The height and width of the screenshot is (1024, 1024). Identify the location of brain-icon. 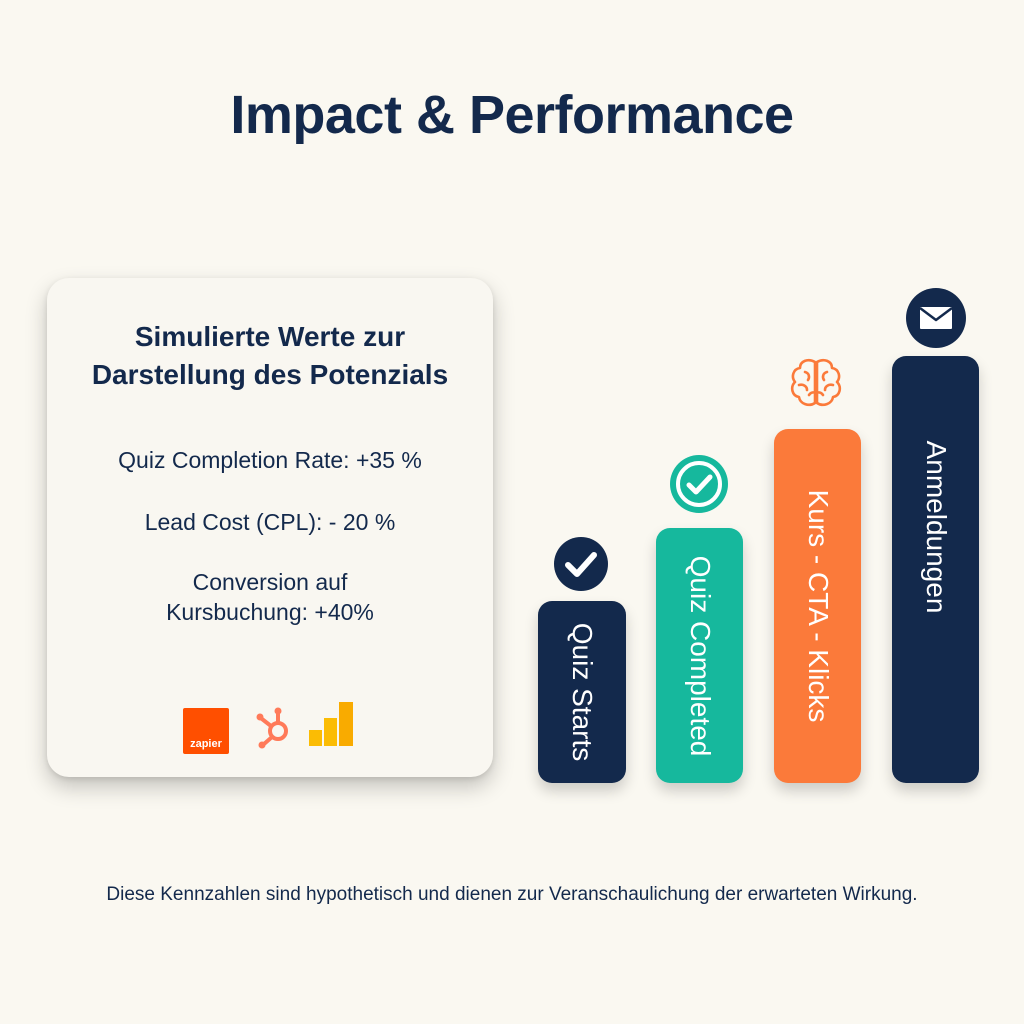
(816, 382).